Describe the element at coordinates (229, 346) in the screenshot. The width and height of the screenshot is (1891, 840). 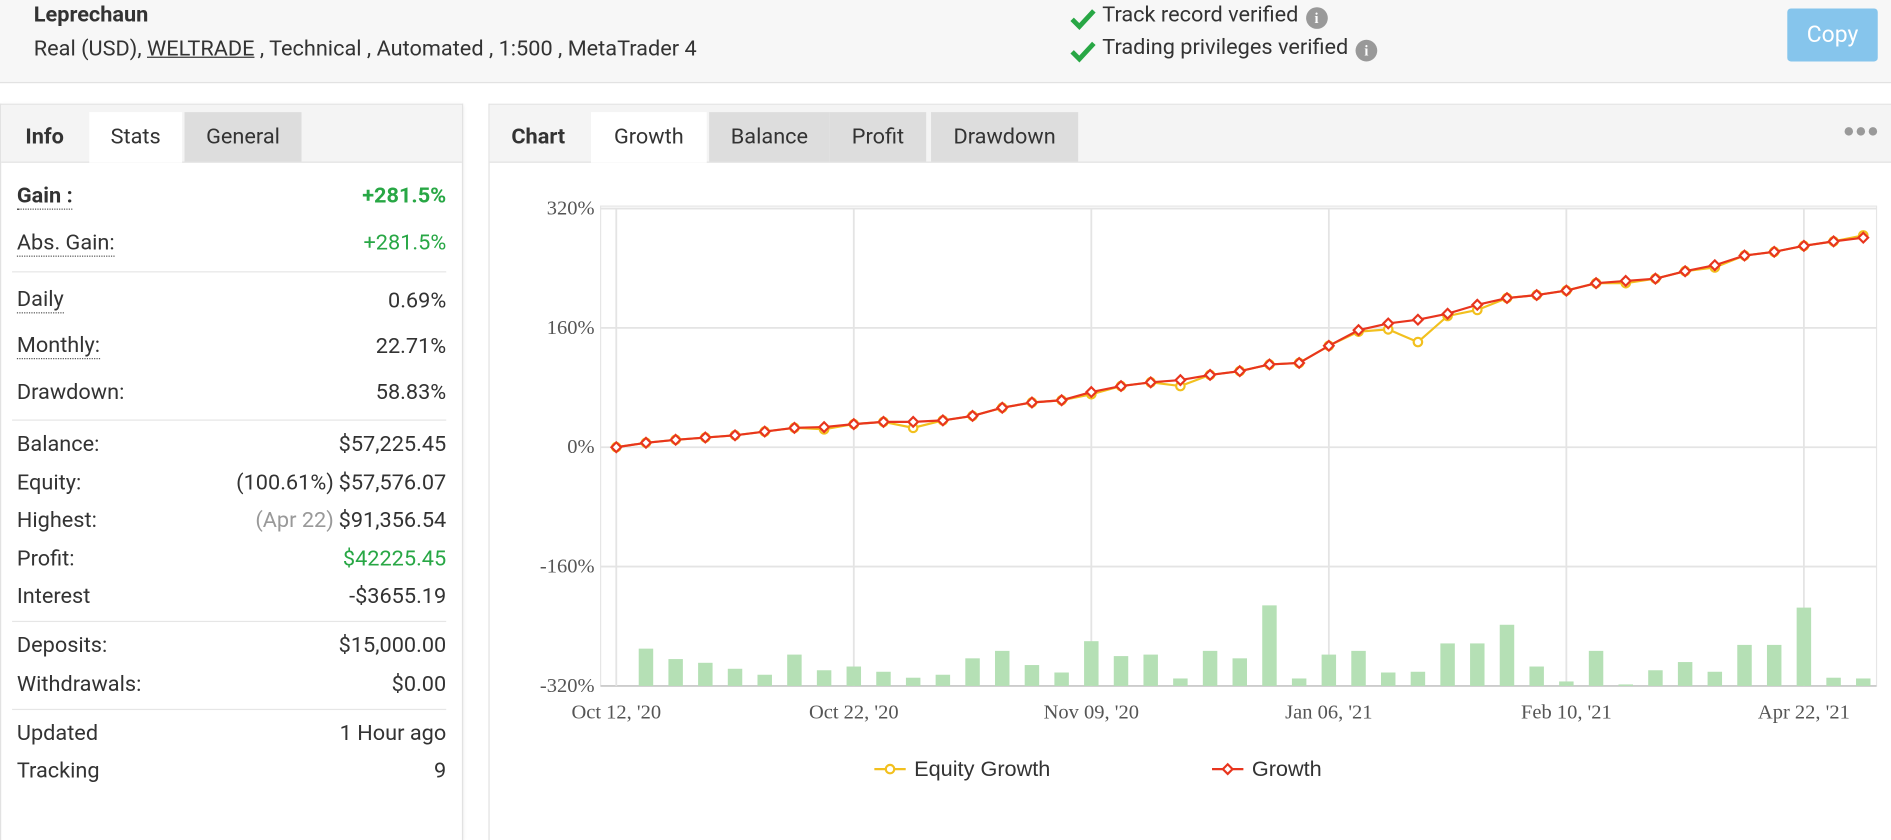
I see `stat-row: Monthly: 22.71%` at that location.